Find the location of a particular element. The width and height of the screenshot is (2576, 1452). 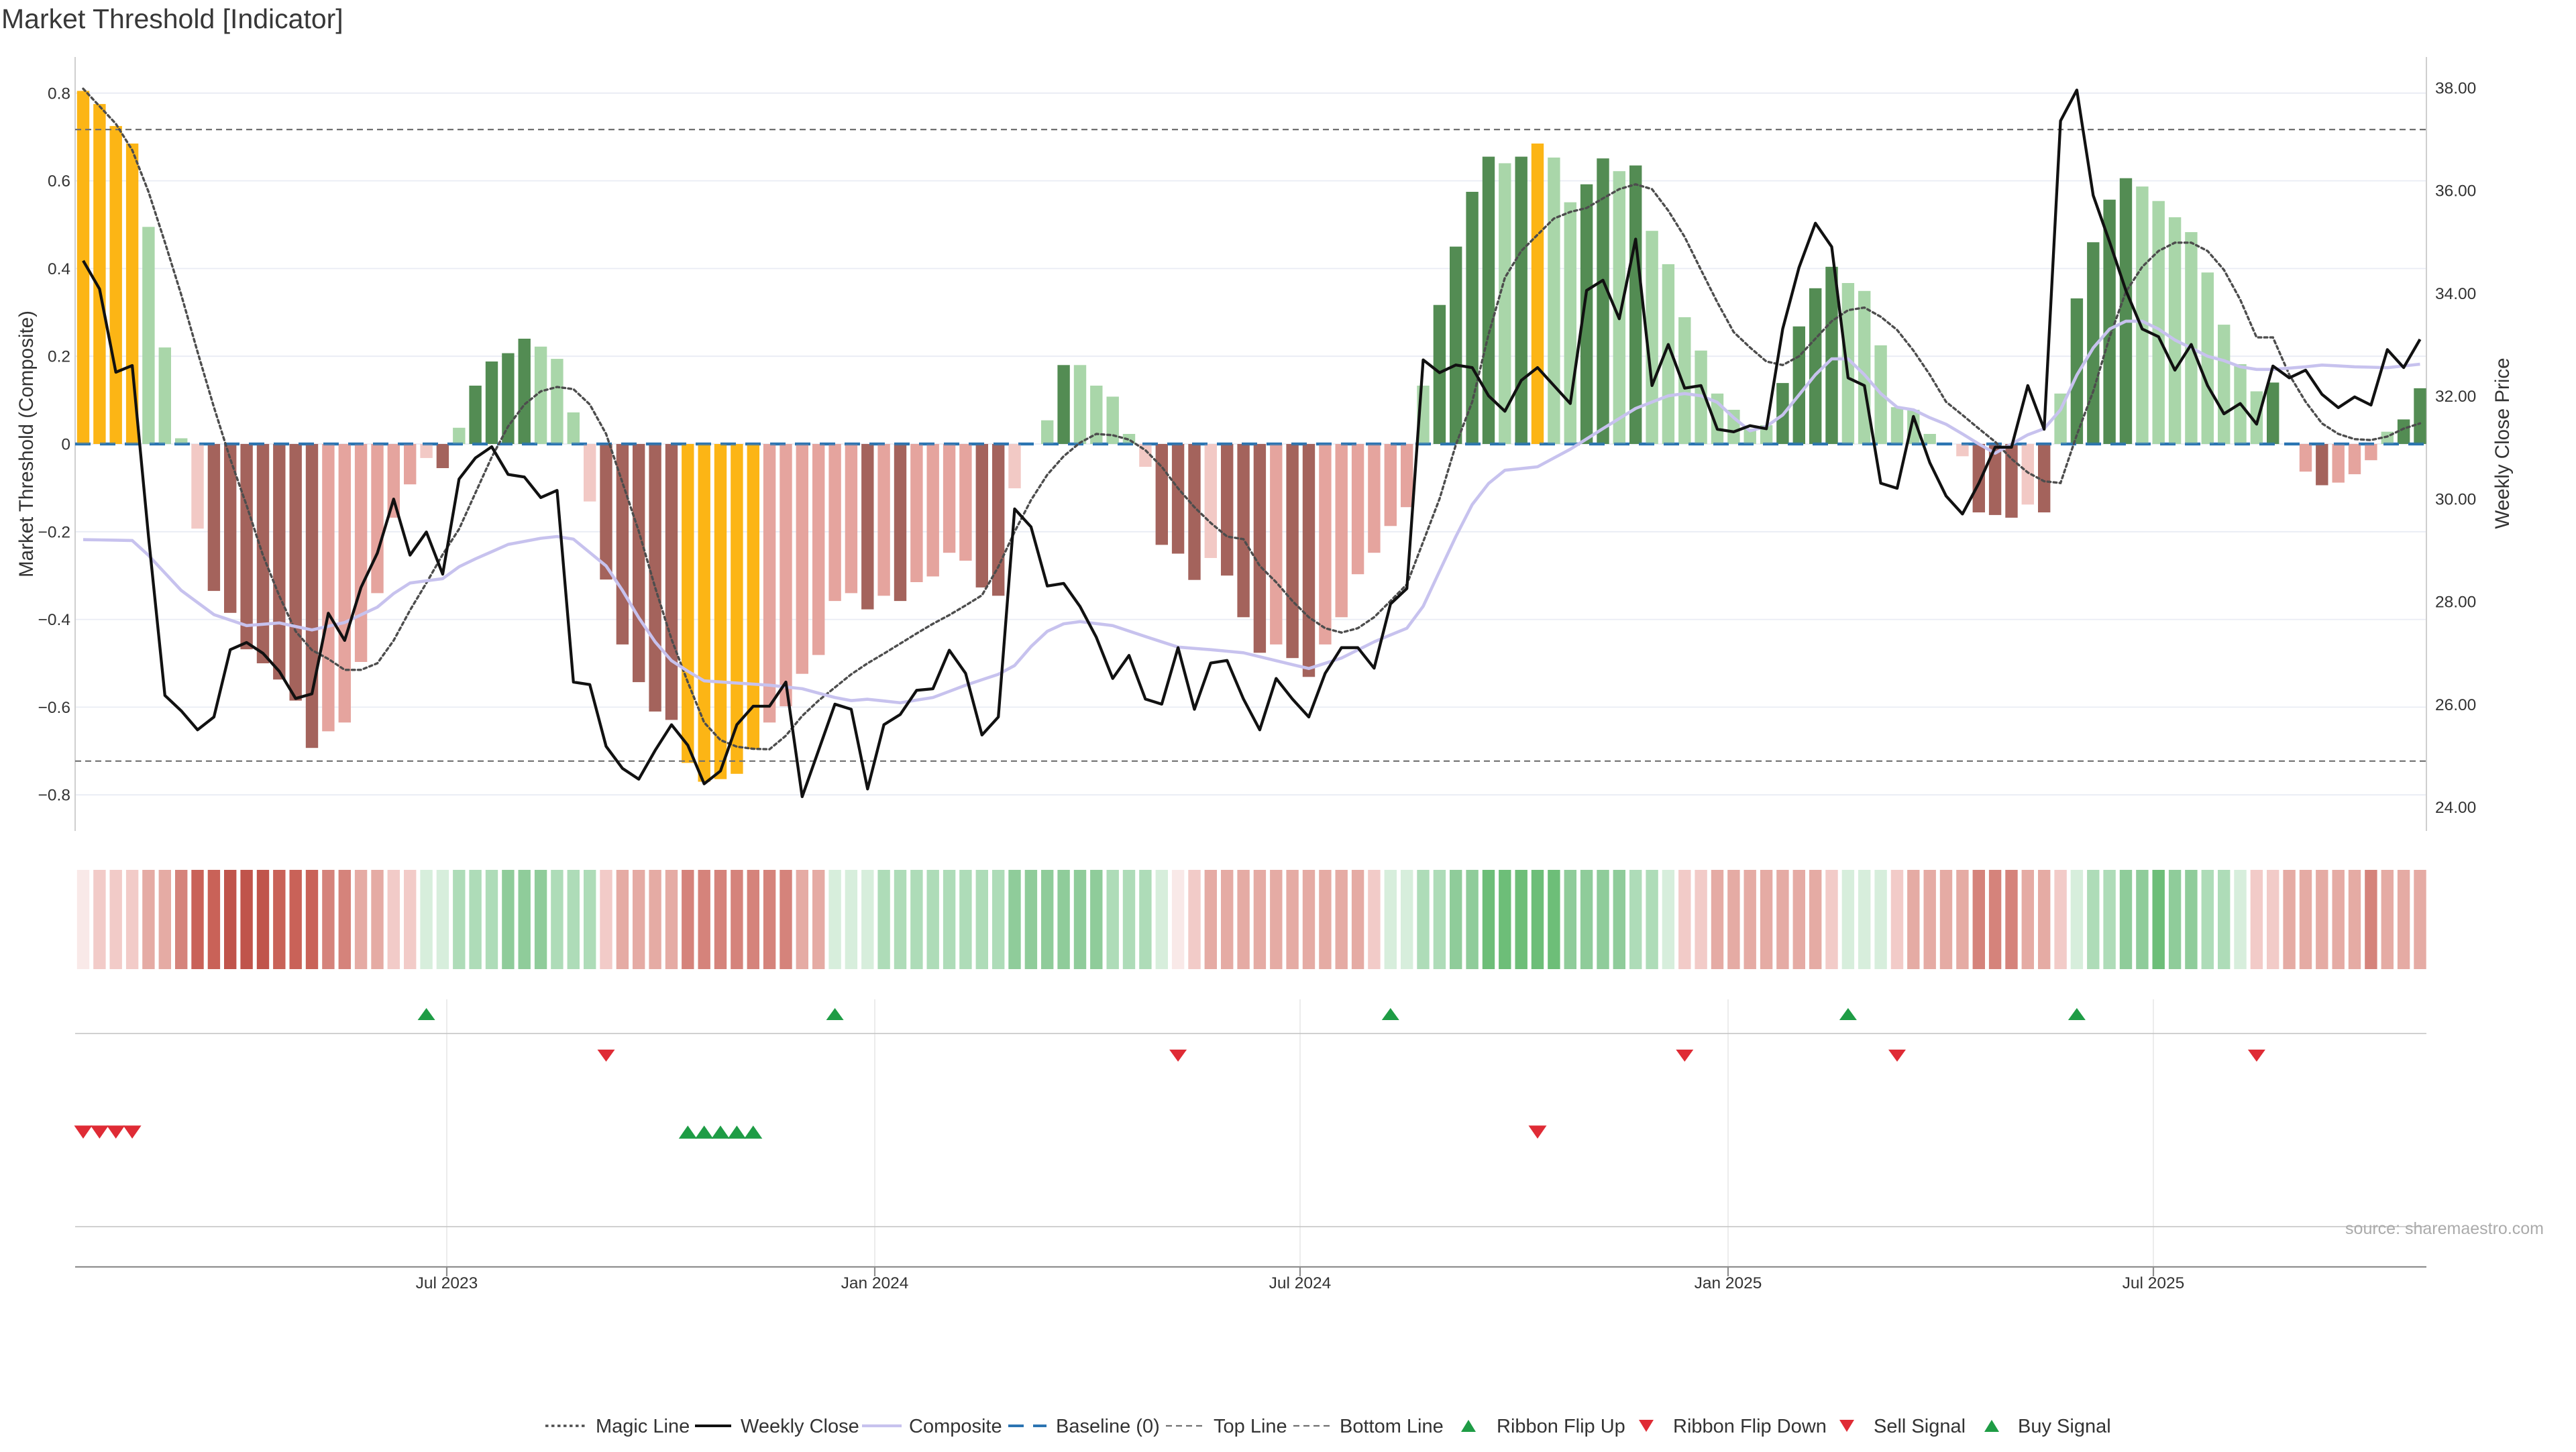

svg-text: 0.4 is located at coordinates (59, 269).